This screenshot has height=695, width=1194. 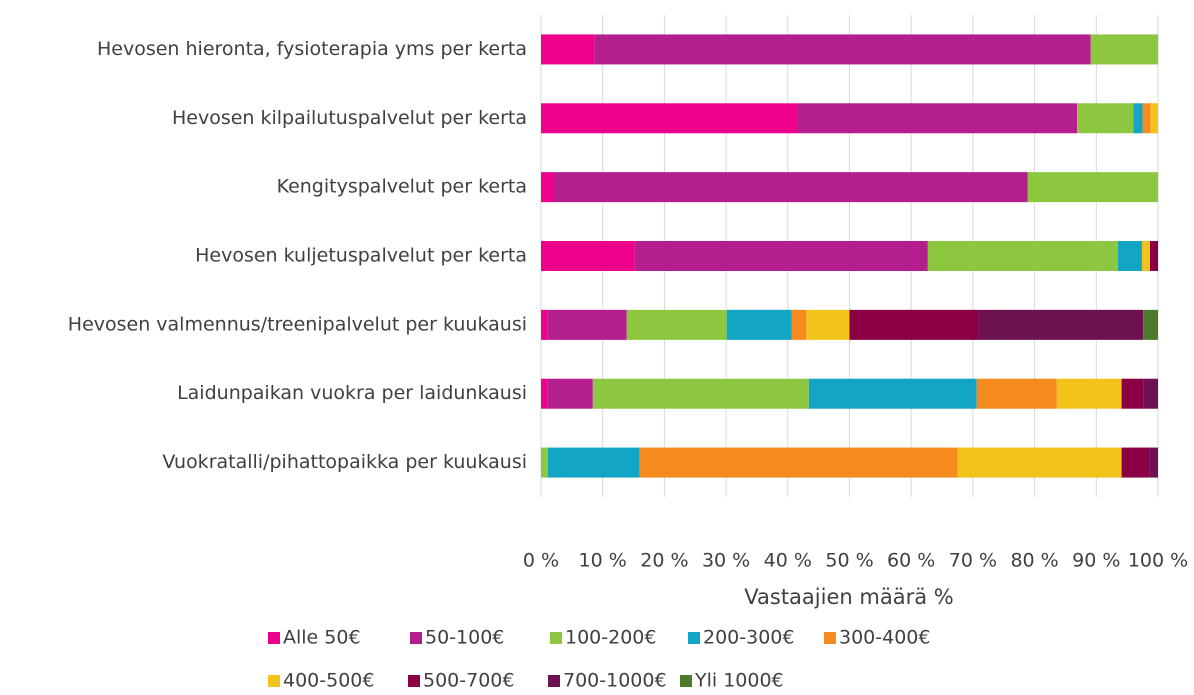 I want to click on x-axis-title: Vastaajien määrä %, so click(x=848, y=597).